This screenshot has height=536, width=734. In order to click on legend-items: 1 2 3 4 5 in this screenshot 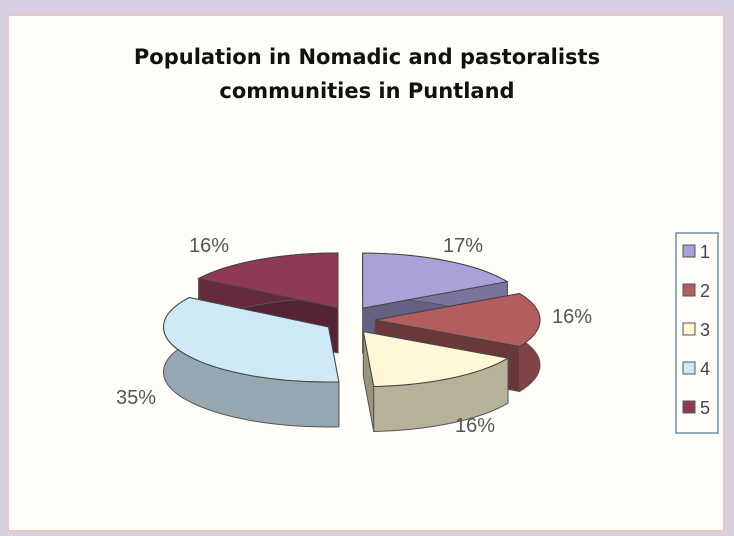, I will do `click(696, 330)`.